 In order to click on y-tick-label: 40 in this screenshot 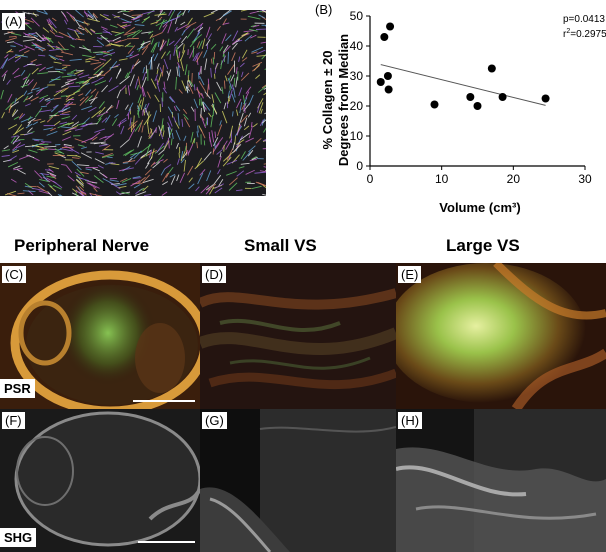, I will do `click(357, 46)`.